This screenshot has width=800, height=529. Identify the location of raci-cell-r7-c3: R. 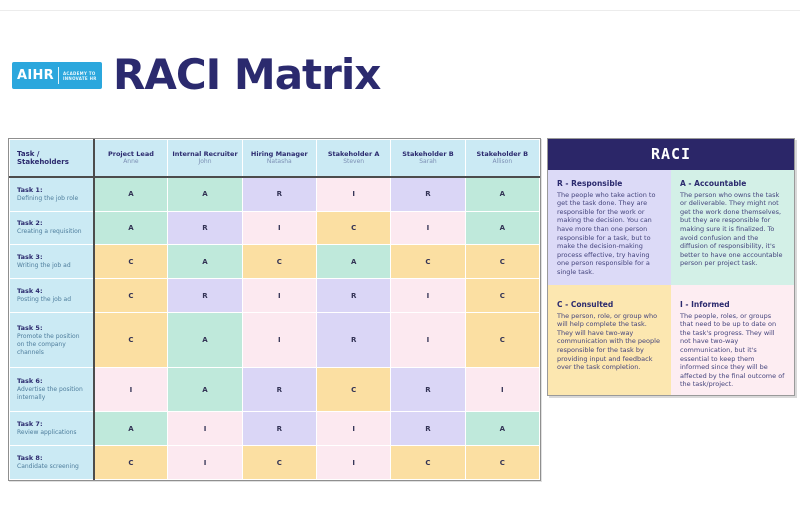
(279, 429).